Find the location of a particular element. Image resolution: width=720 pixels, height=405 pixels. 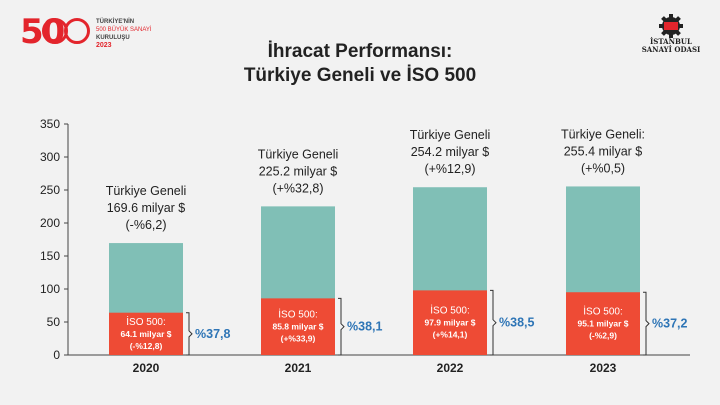

istanbul-sanayi-odasi-logo: İSTANBUL SANAYİ ODASI is located at coordinates (671, 34).